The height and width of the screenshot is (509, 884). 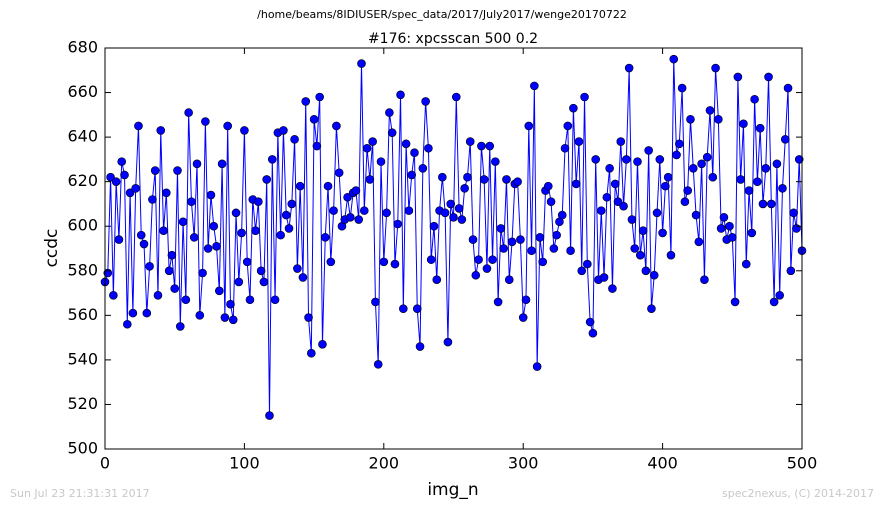 I want to click on footer-right: spec2nexus, (C) 2014-2017, so click(x=798, y=493).